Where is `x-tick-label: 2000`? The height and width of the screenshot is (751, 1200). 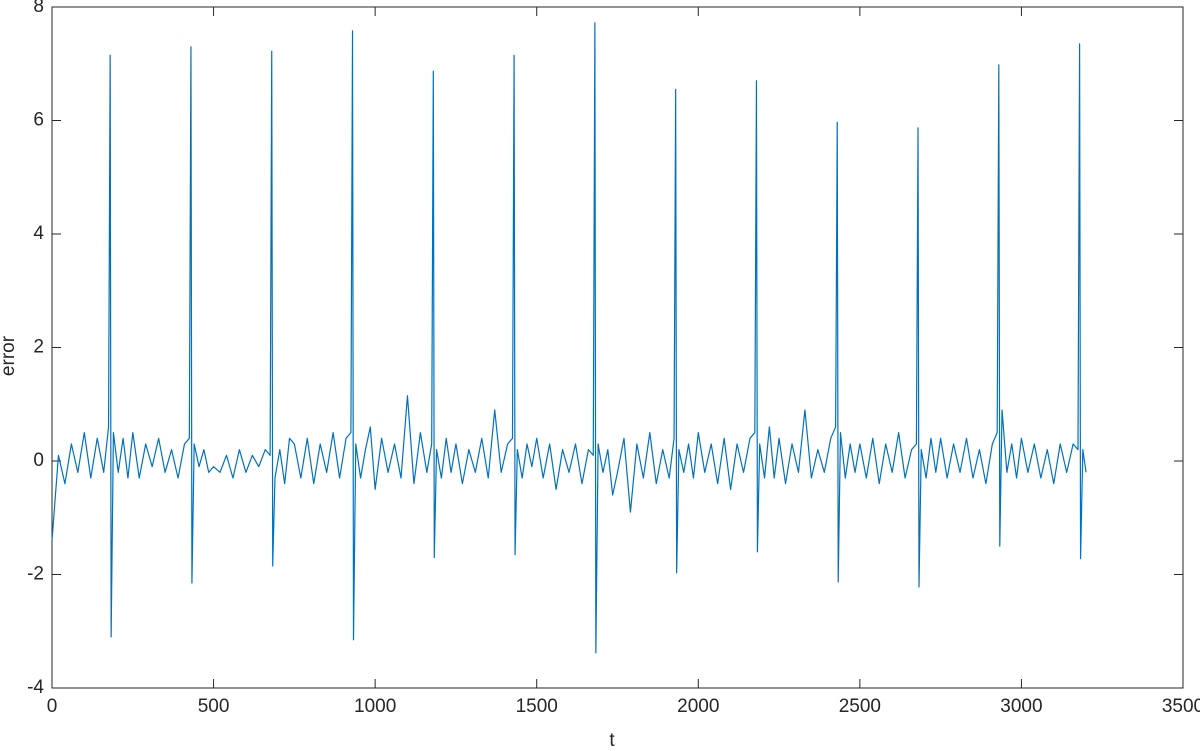 x-tick-label: 2000 is located at coordinates (698, 706).